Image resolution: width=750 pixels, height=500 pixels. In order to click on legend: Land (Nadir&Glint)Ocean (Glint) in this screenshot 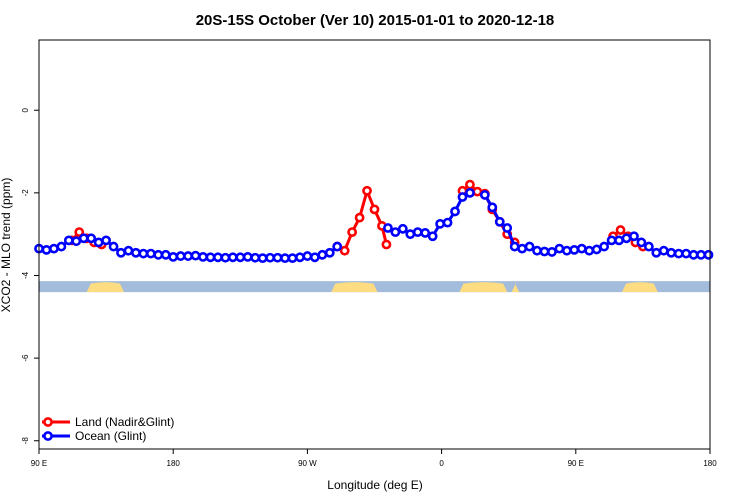, I will do `click(108, 429)`.